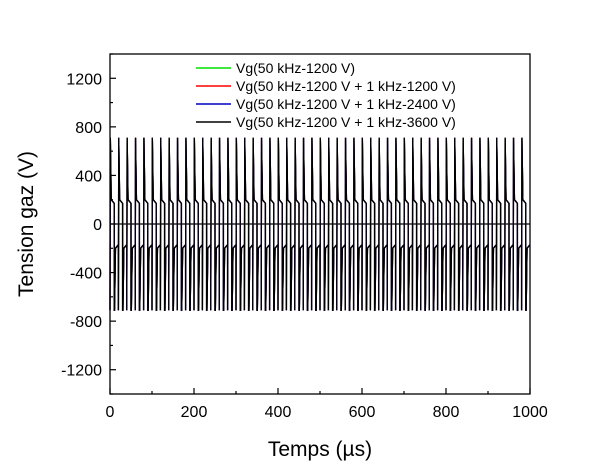 The image size is (616, 472). Describe the element at coordinates (346, 86) in the screenshot. I see `legend-label: Vg(50 kHz-1200 V + 1 kHz-1200 V)` at that location.